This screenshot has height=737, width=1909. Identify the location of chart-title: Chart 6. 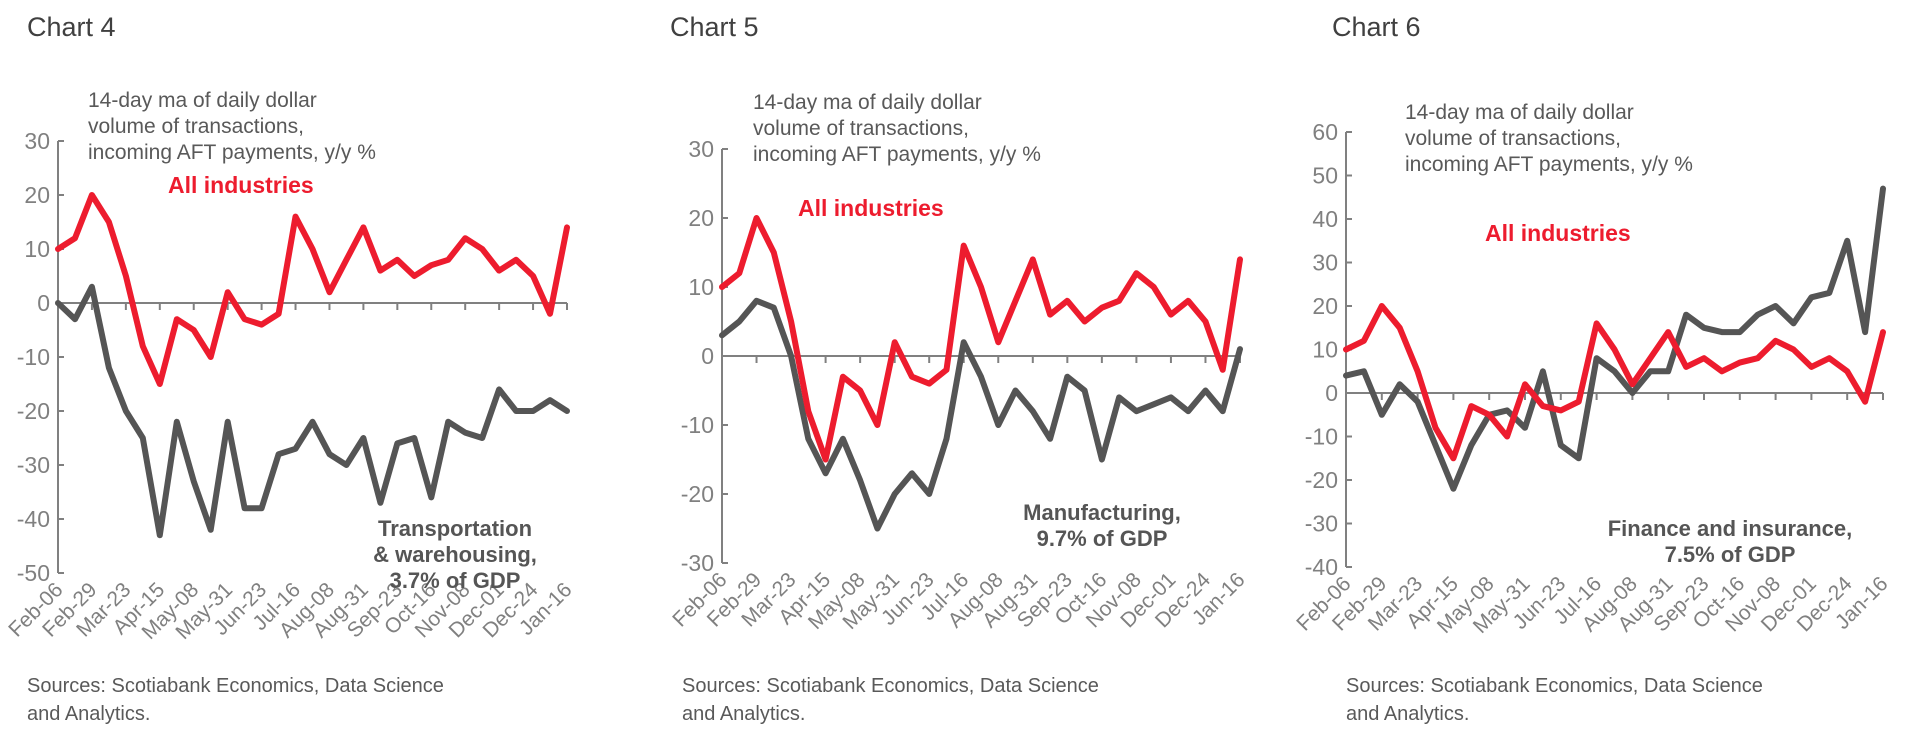
(1376, 27).